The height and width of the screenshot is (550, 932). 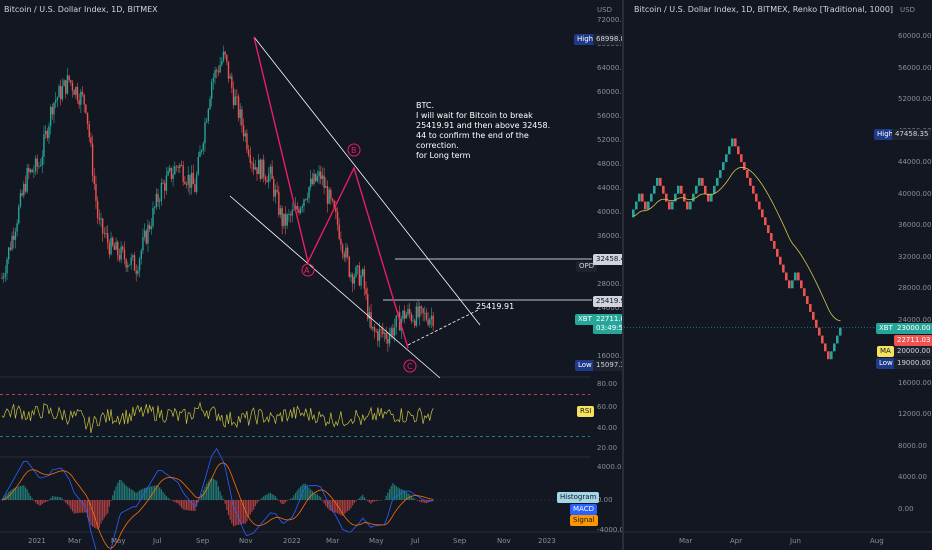 What do you see at coordinates (604, 10) in the screenshot?
I see `currency-label: USD` at bounding box center [604, 10].